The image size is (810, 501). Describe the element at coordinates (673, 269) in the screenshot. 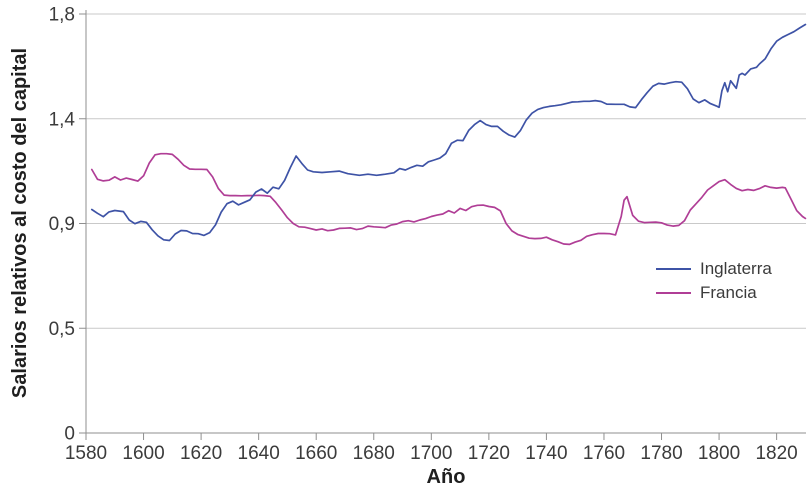

I see `england-line-swatch-icon` at that location.